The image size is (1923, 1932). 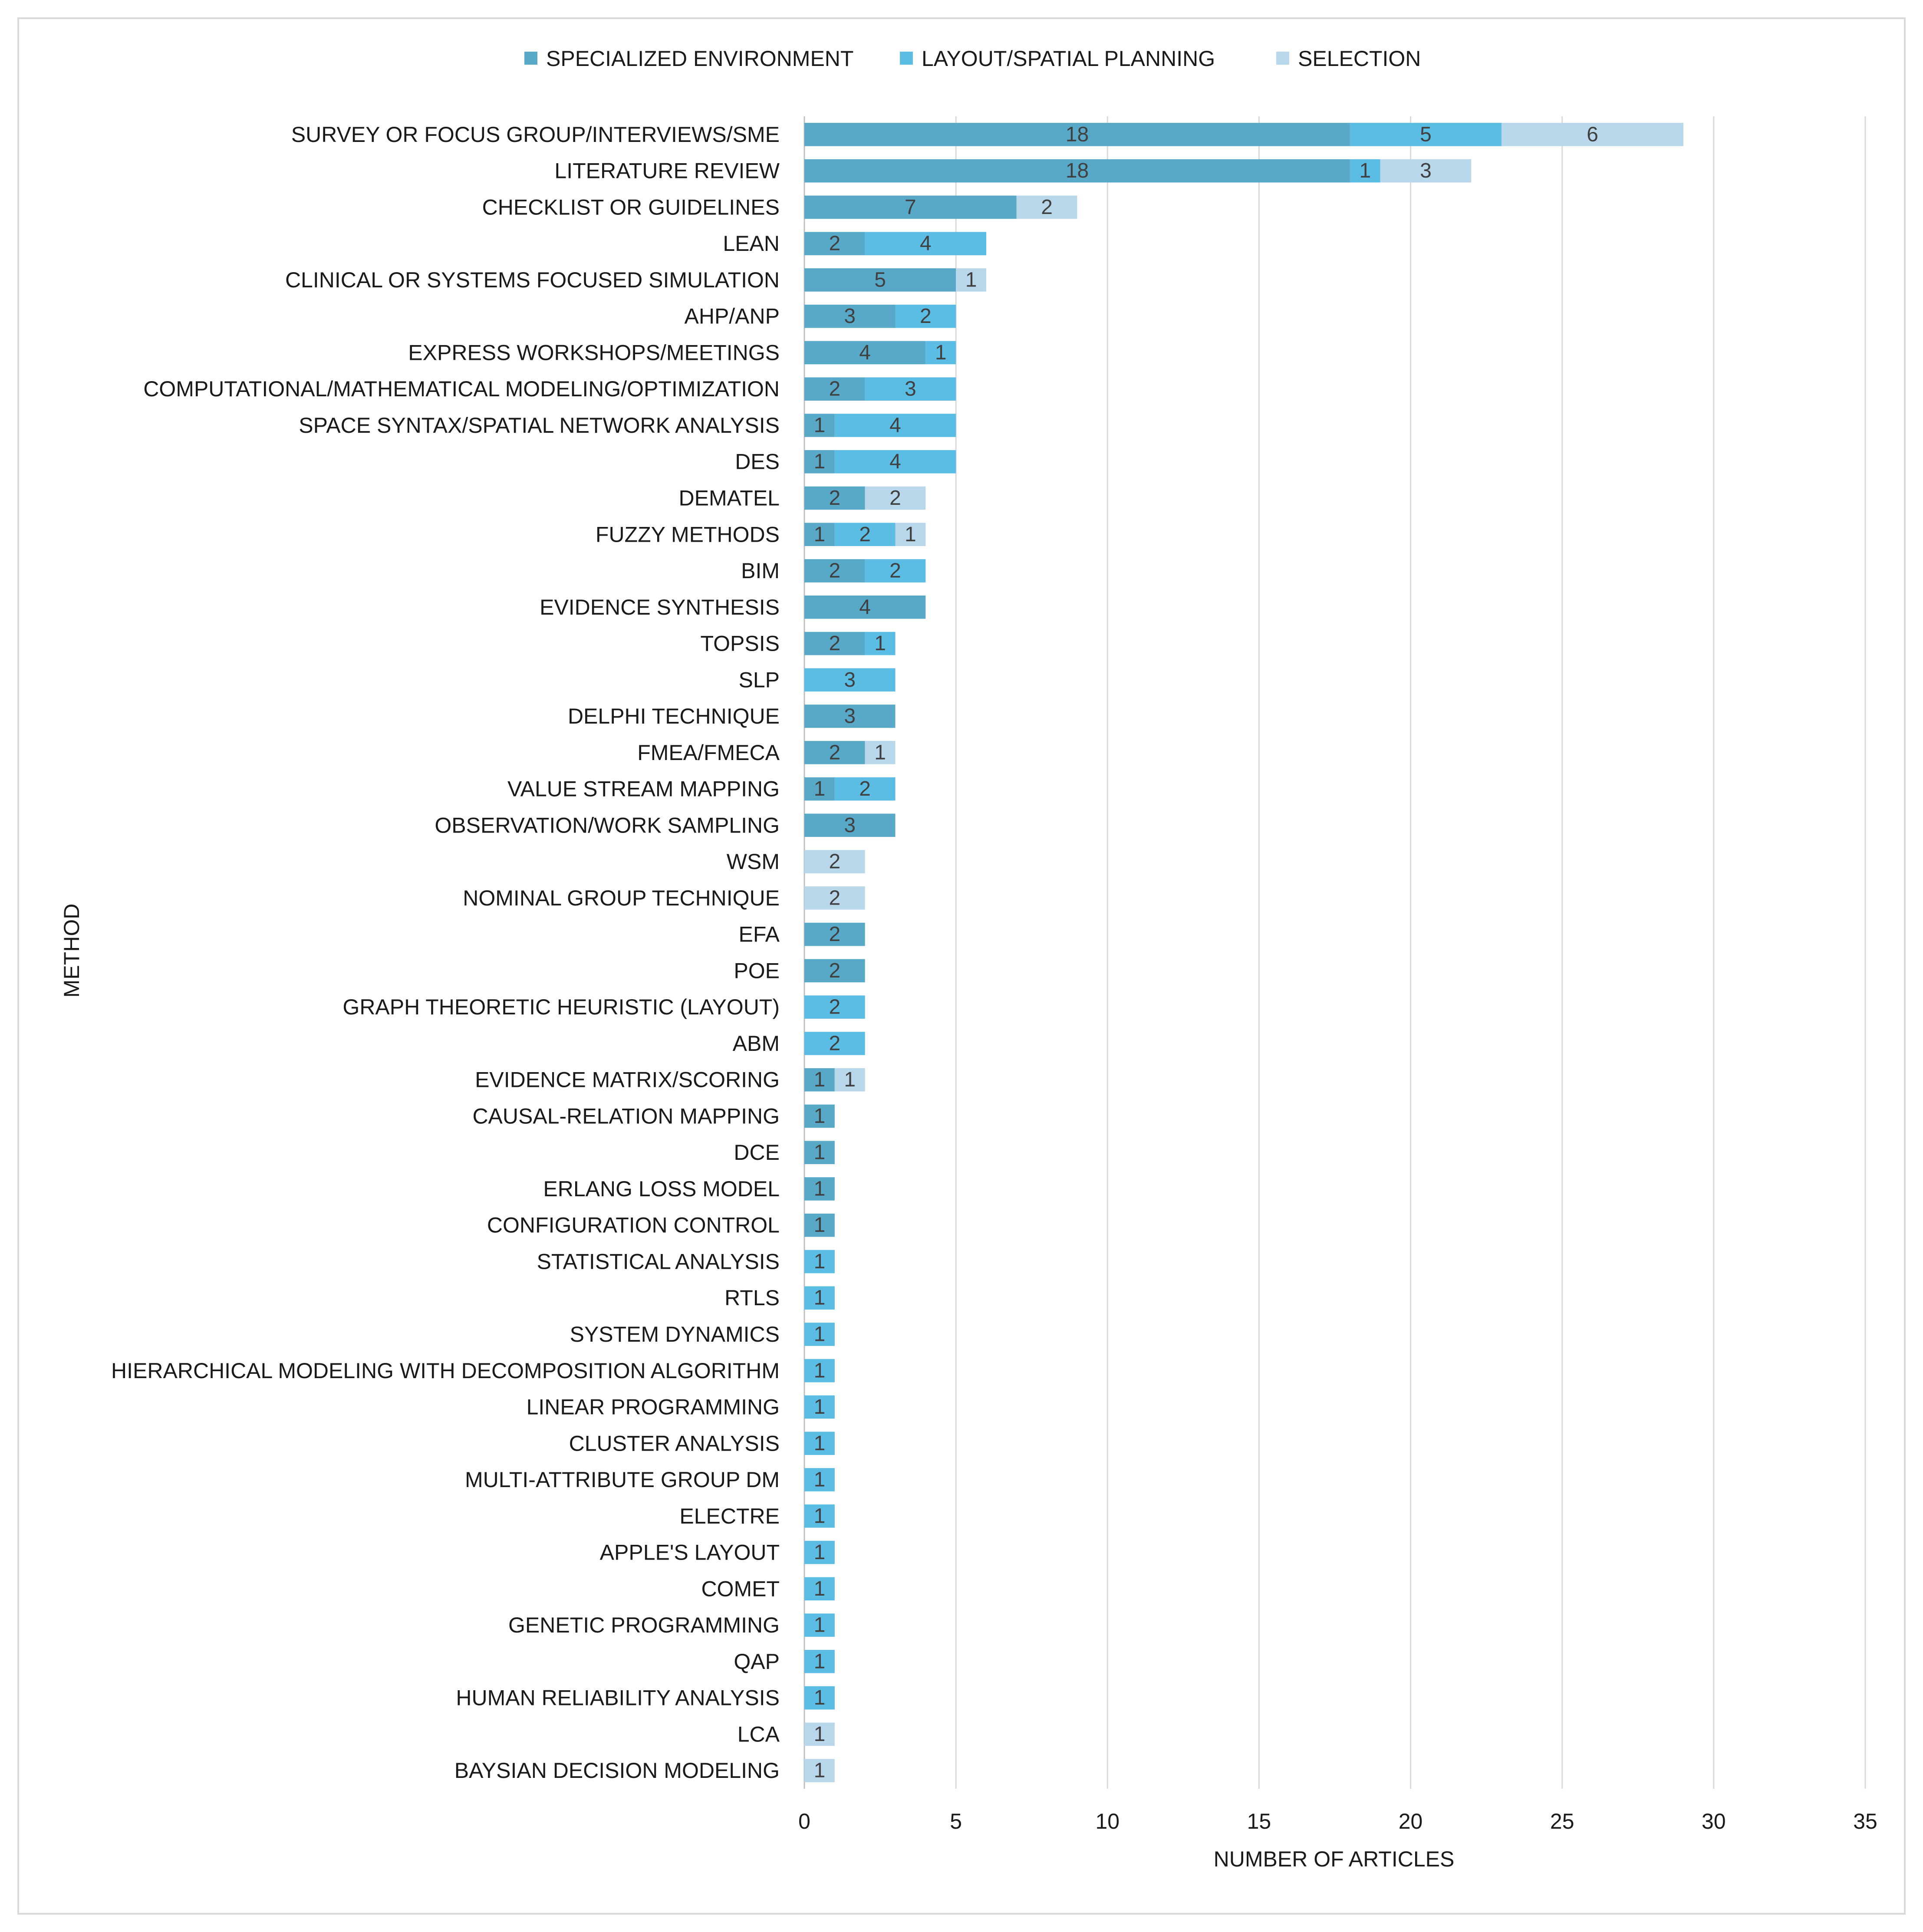 I want to click on x-tick-label: 10, so click(x=1107, y=1821).